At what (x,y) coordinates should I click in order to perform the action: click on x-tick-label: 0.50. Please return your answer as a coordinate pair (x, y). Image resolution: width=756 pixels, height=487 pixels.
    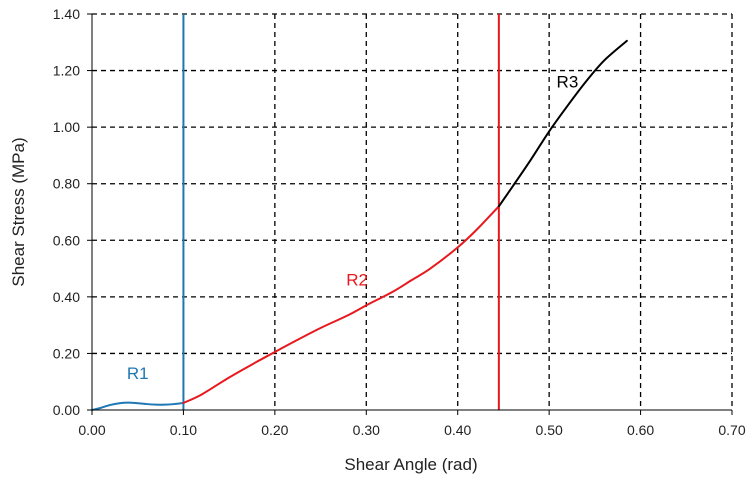
    Looking at the image, I should click on (549, 430).